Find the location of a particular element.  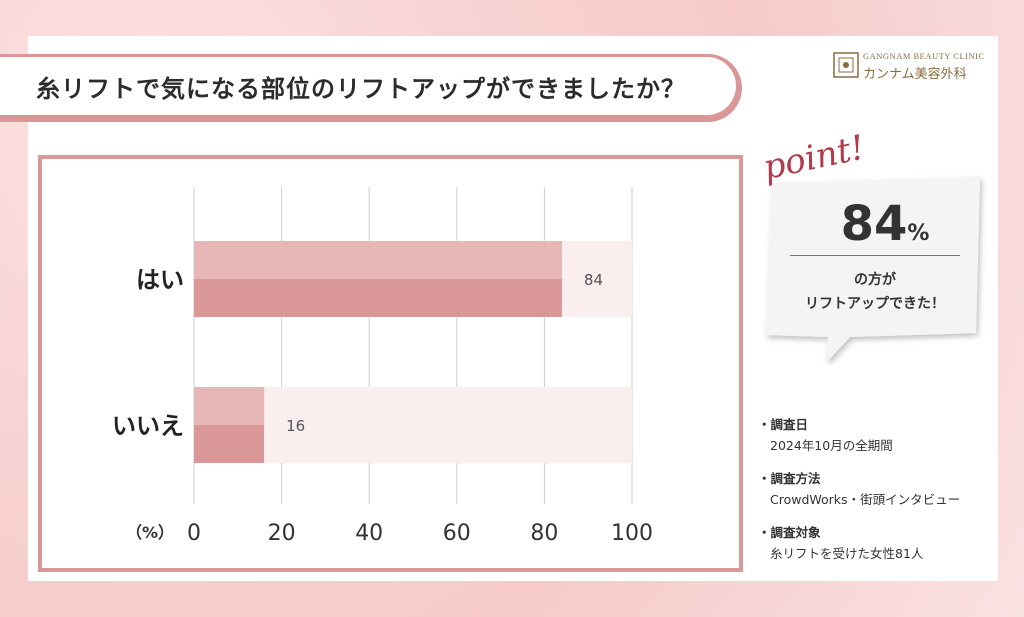

unit-label: （%） is located at coordinates (150, 532).